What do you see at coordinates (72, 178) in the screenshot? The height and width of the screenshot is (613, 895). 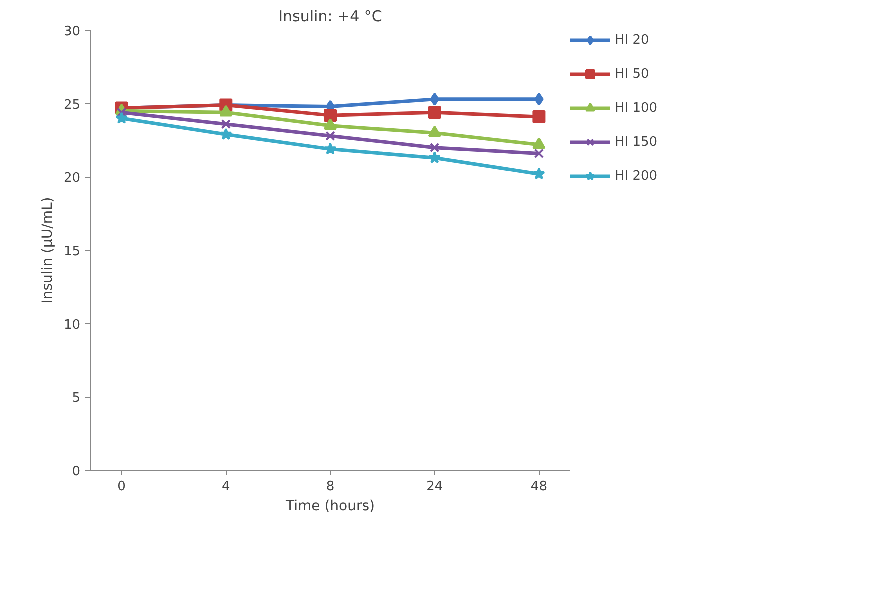 I see `y-tick-label: 20` at bounding box center [72, 178].